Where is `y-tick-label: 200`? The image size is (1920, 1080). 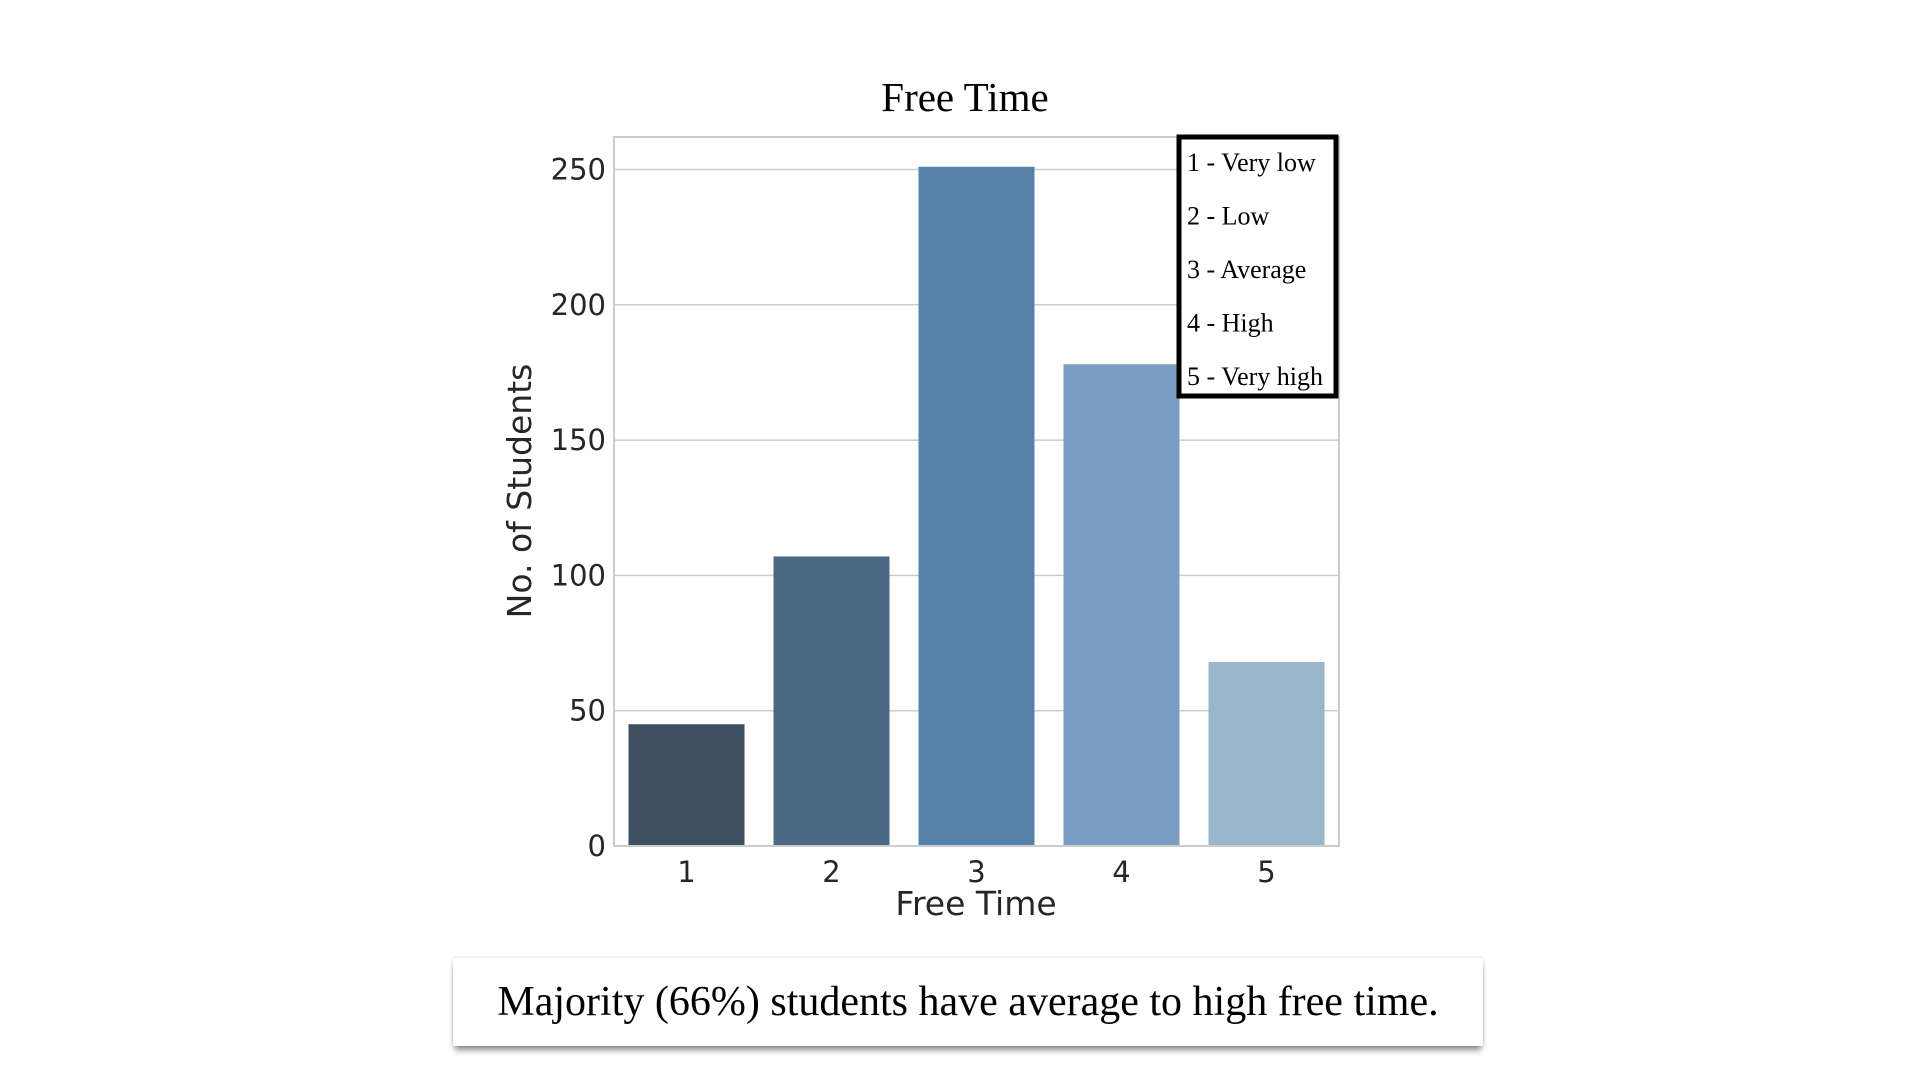 y-tick-label: 200 is located at coordinates (578, 305).